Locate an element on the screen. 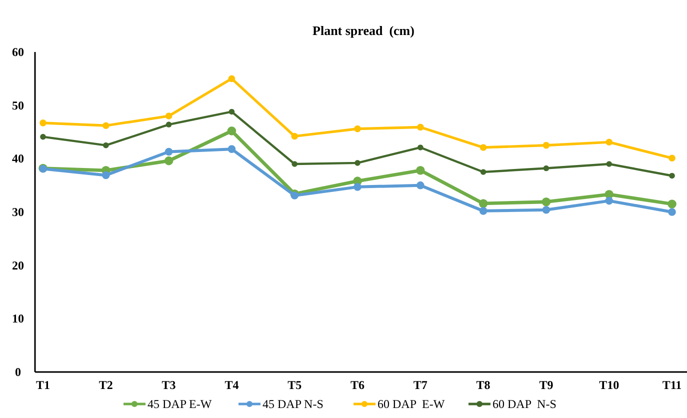  y-tick-label: 30 is located at coordinates (18, 212).